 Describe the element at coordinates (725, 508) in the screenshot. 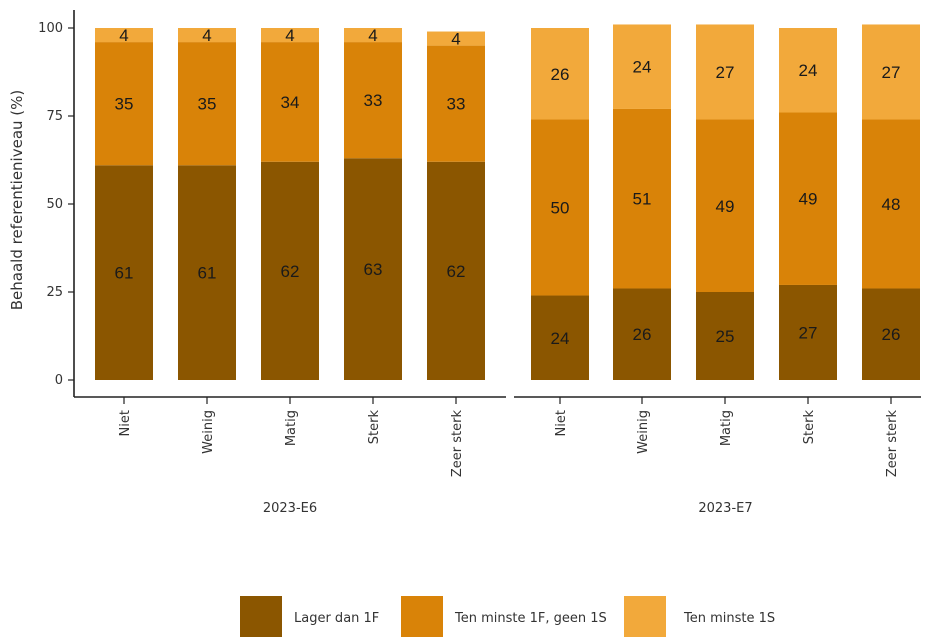

I see `group-label: 2023-E7` at that location.